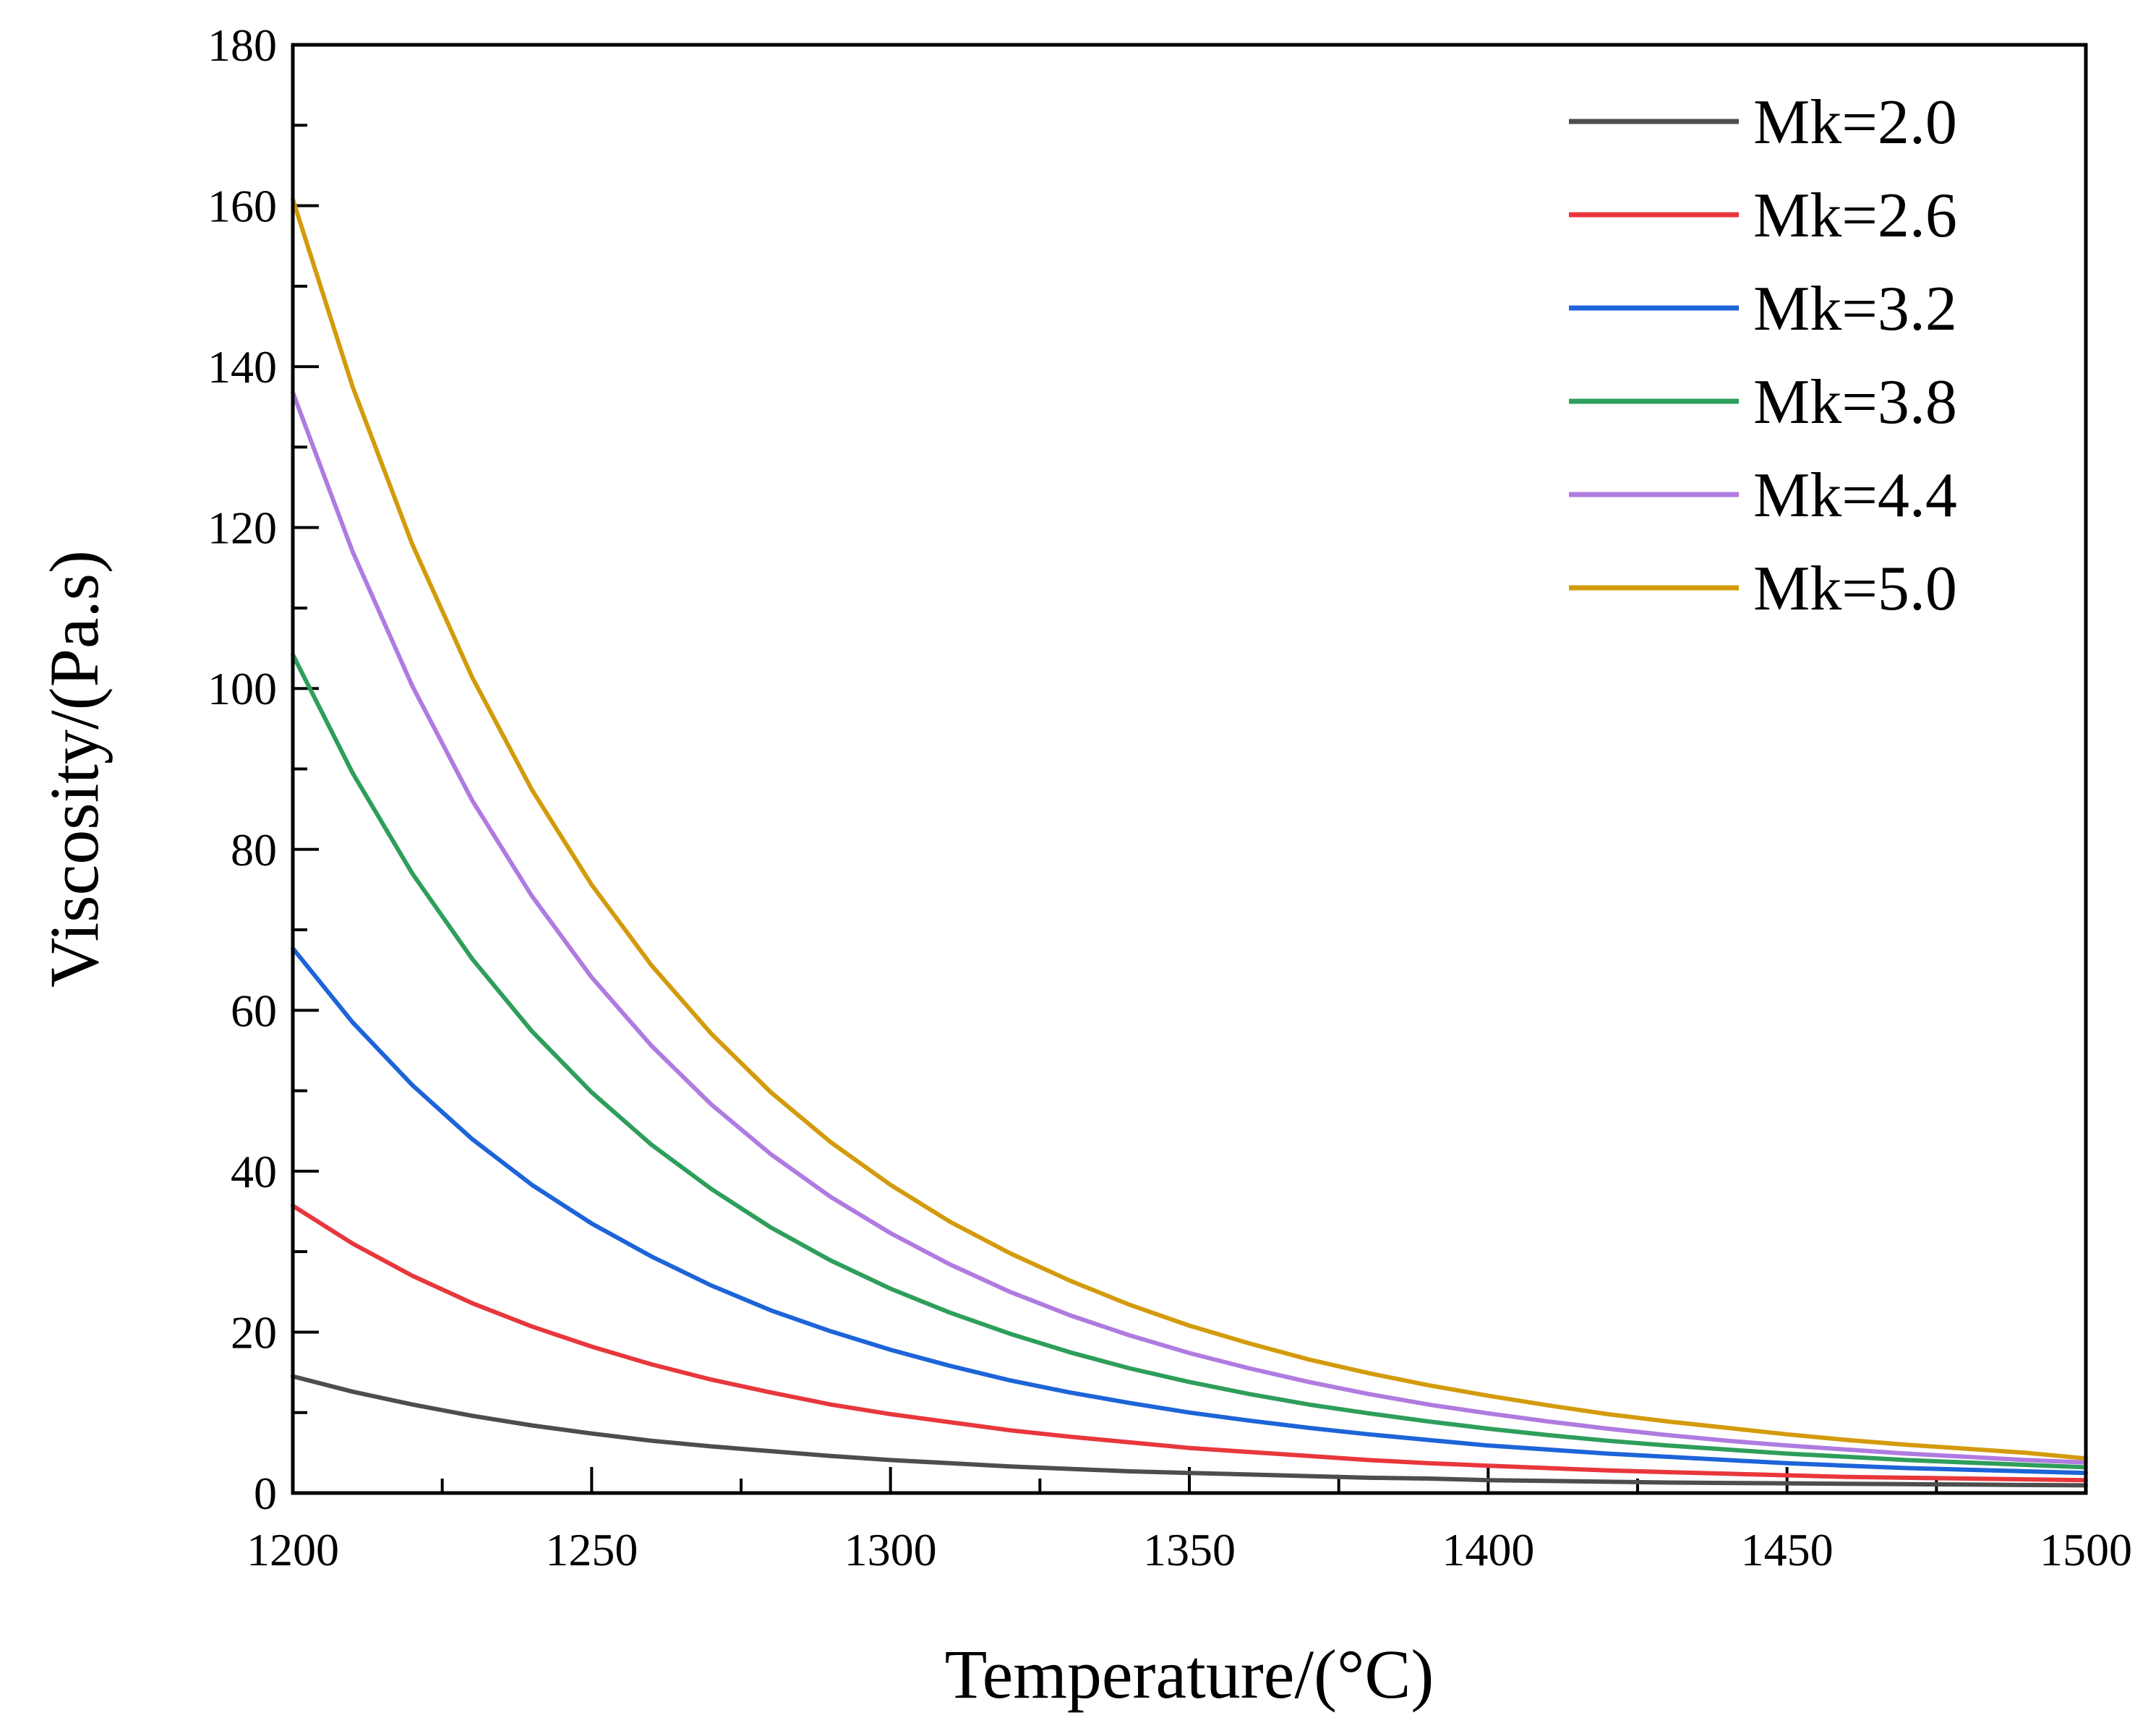  What do you see at coordinates (243, 528) in the screenshot?
I see `y-tick-label: 120` at bounding box center [243, 528].